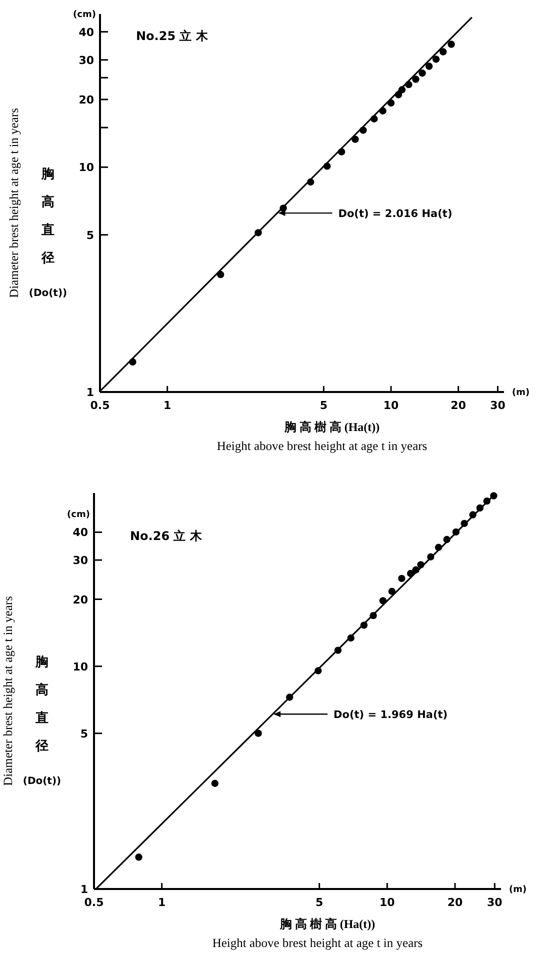  Describe the element at coordinates (172, 35) in the screenshot. I see `text: No.25 立 木` at that location.